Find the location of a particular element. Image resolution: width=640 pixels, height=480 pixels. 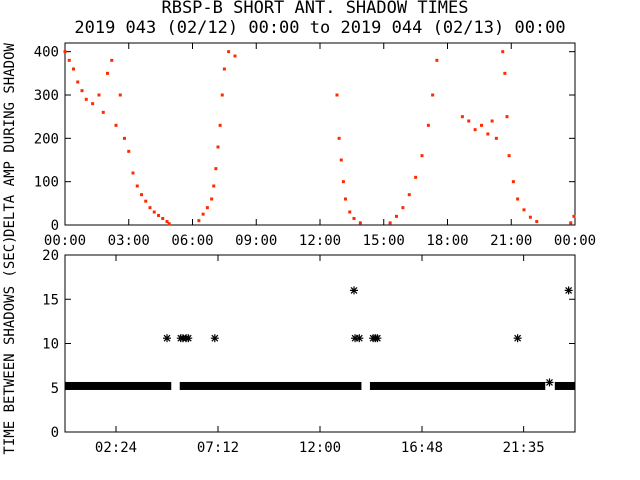

y-tick-label: 15 is located at coordinates (50, 300).